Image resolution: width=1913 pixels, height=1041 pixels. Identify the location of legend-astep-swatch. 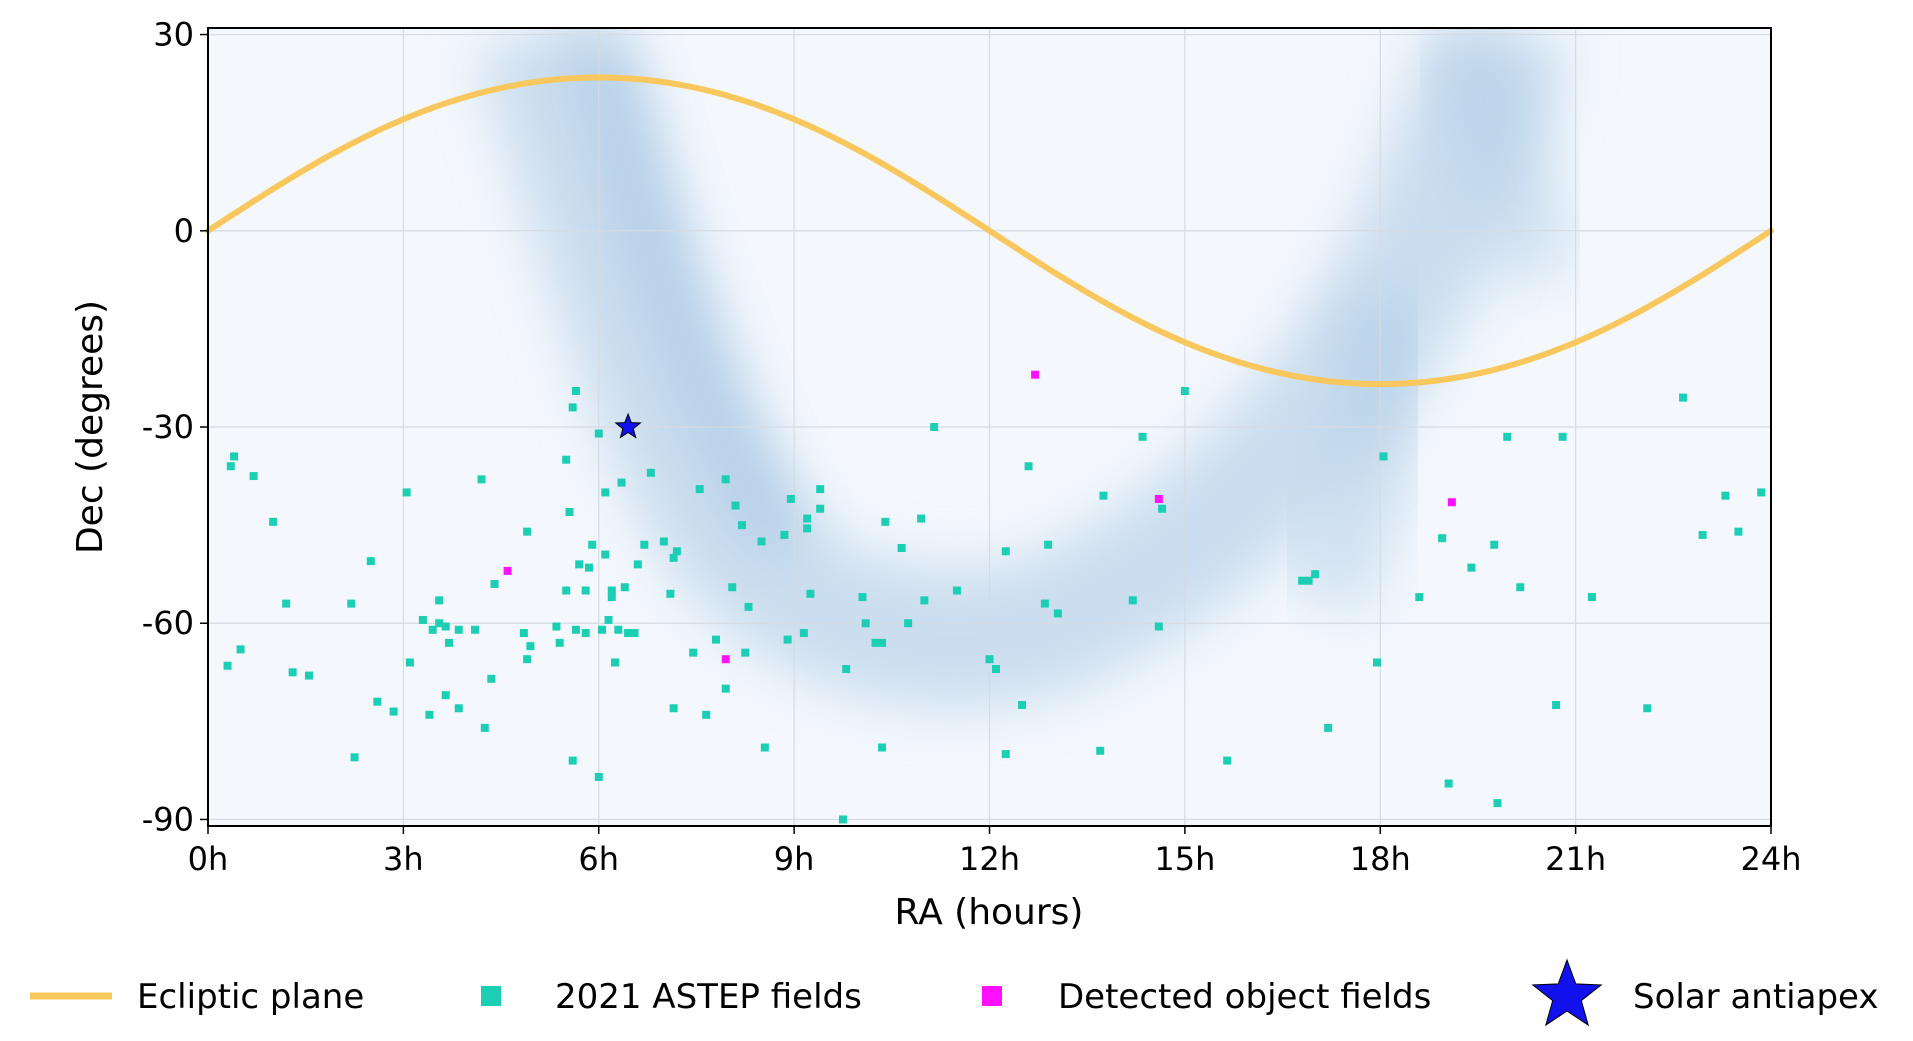
(491, 996).